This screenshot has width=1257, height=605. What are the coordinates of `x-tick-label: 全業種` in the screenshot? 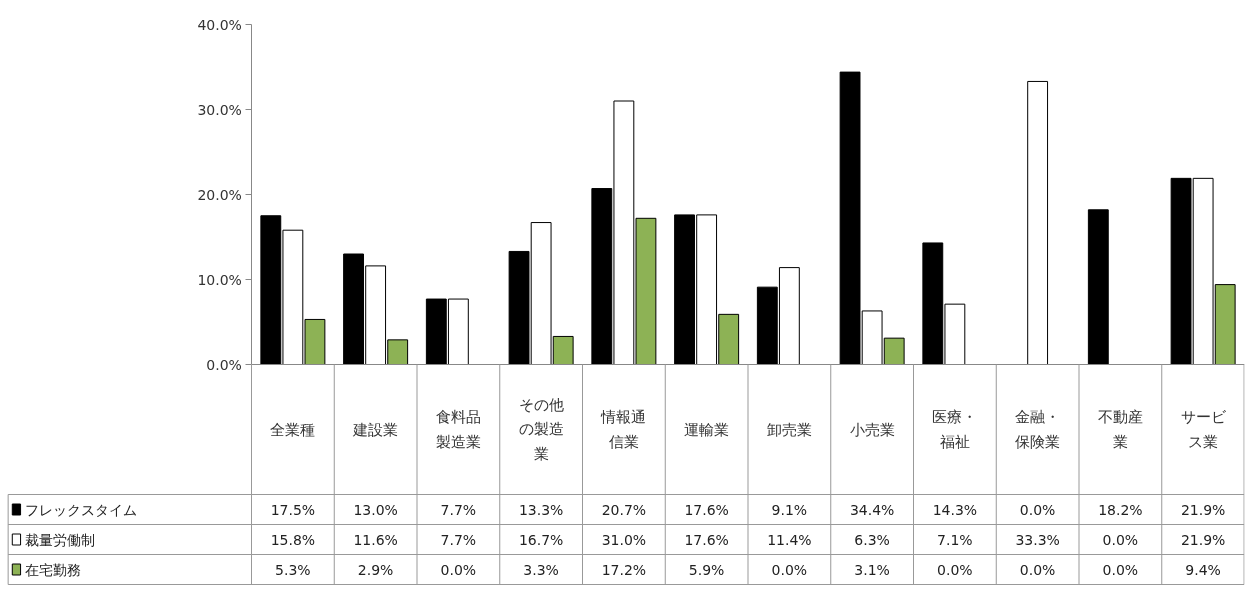 It's located at (293, 429).